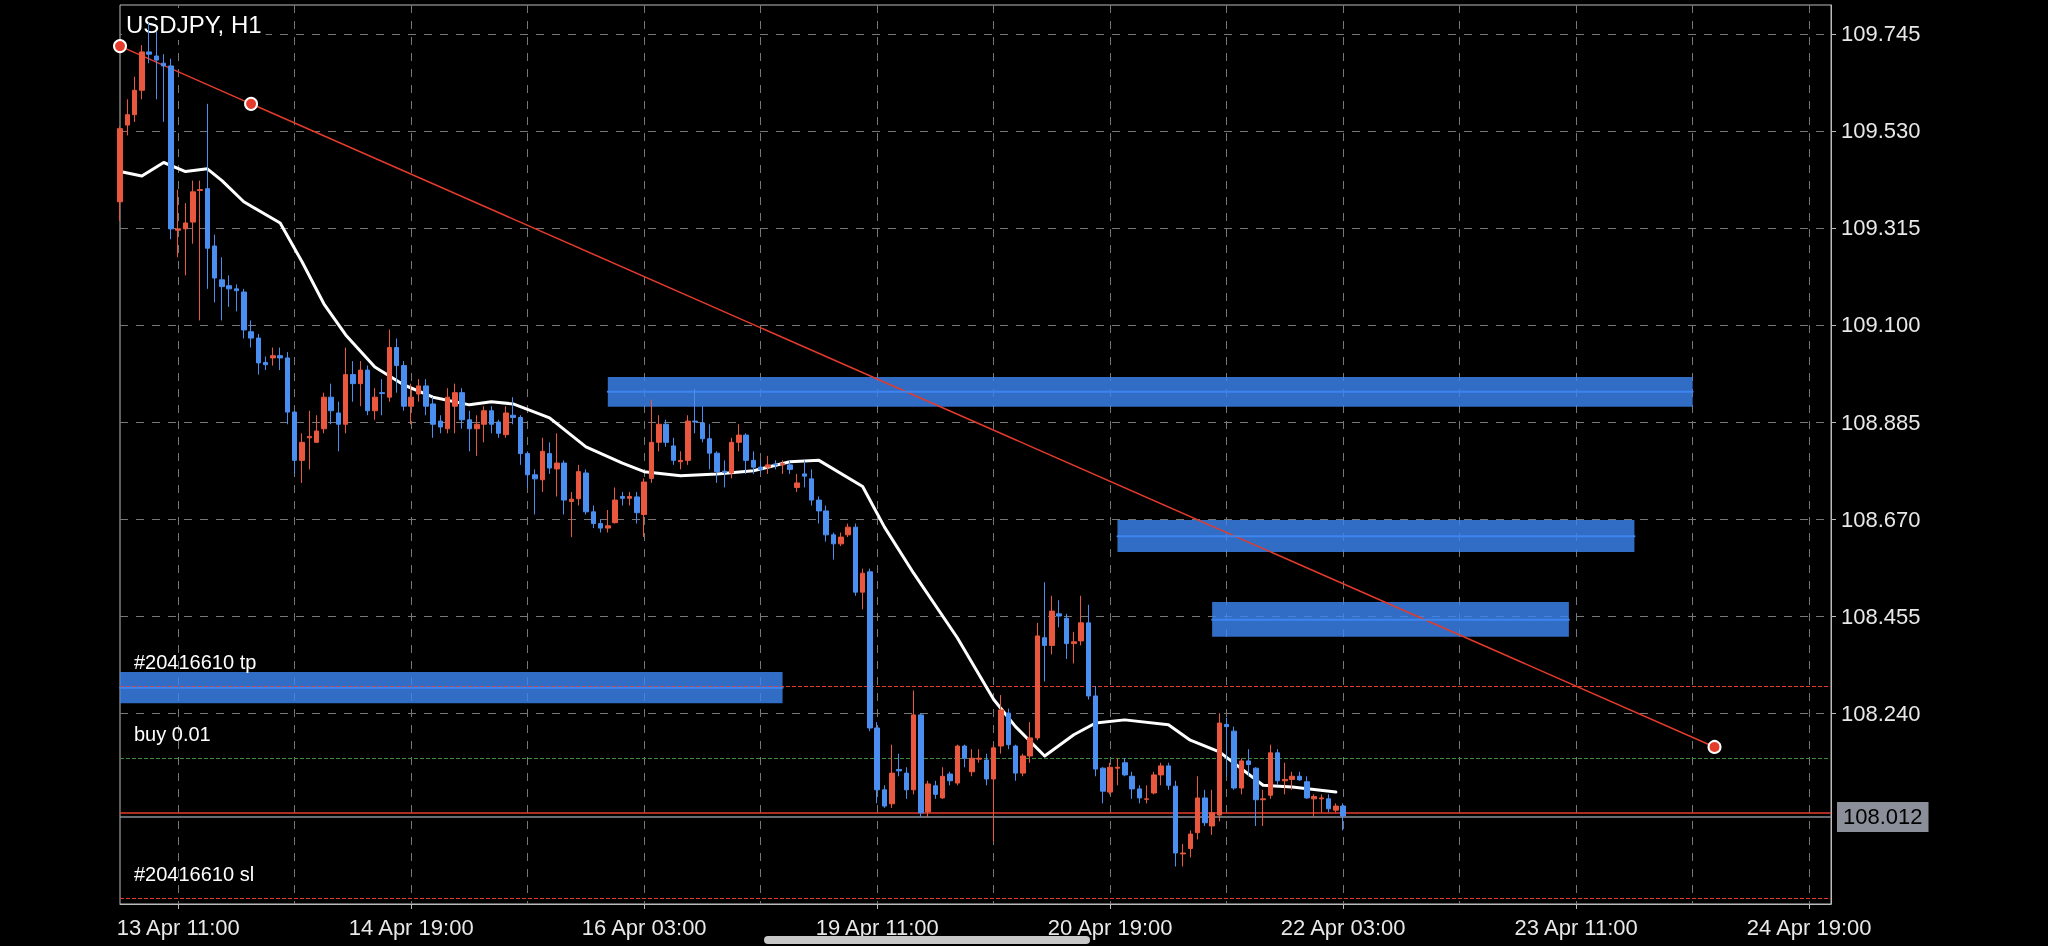  What do you see at coordinates (178, 927) in the screenshot?
I see `x-tick-label: 13 Apr 11:00` at bounding box center [178, 927].